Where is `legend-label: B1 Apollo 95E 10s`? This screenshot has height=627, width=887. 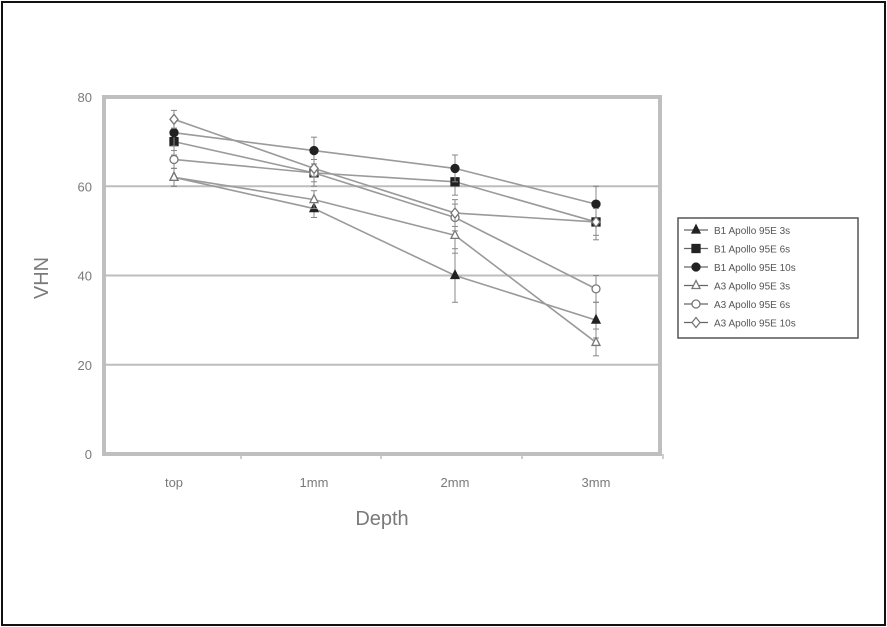
legend-label: B1 Apollo 95E 10s is located at coordinates (755, 268).